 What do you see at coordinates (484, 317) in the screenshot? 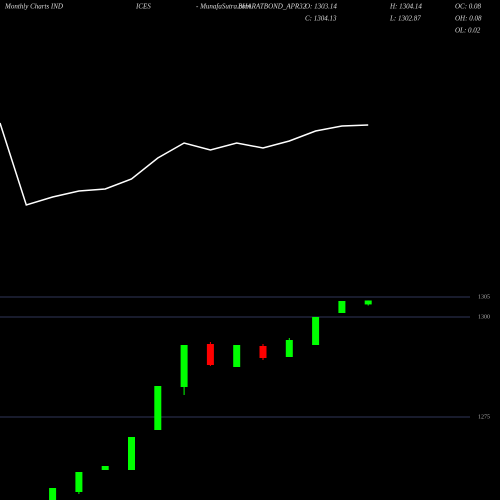
I see `y-tick-label: 1300` at bounding box center [484, 317].